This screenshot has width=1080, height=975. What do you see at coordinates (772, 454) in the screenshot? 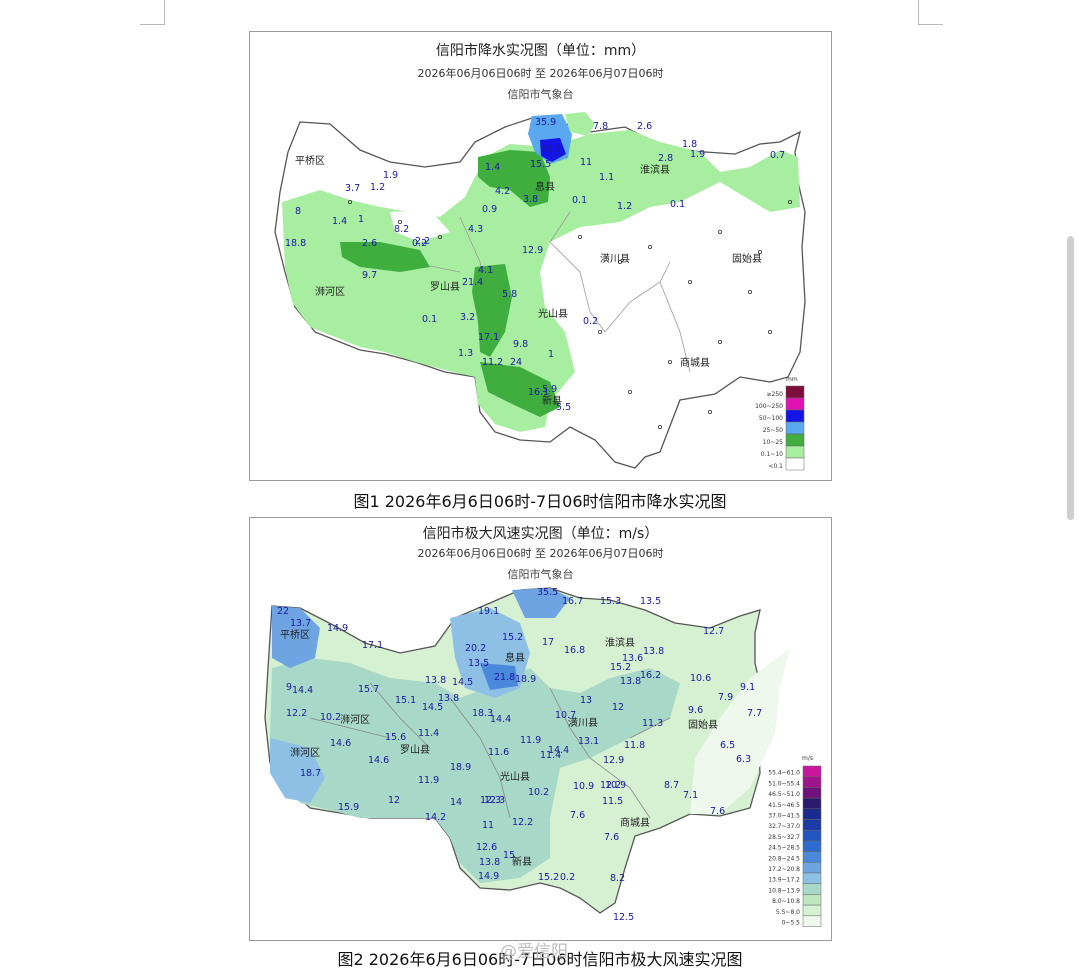
I see `legend-label: 0.1~10` at bounding box center [772, 454].